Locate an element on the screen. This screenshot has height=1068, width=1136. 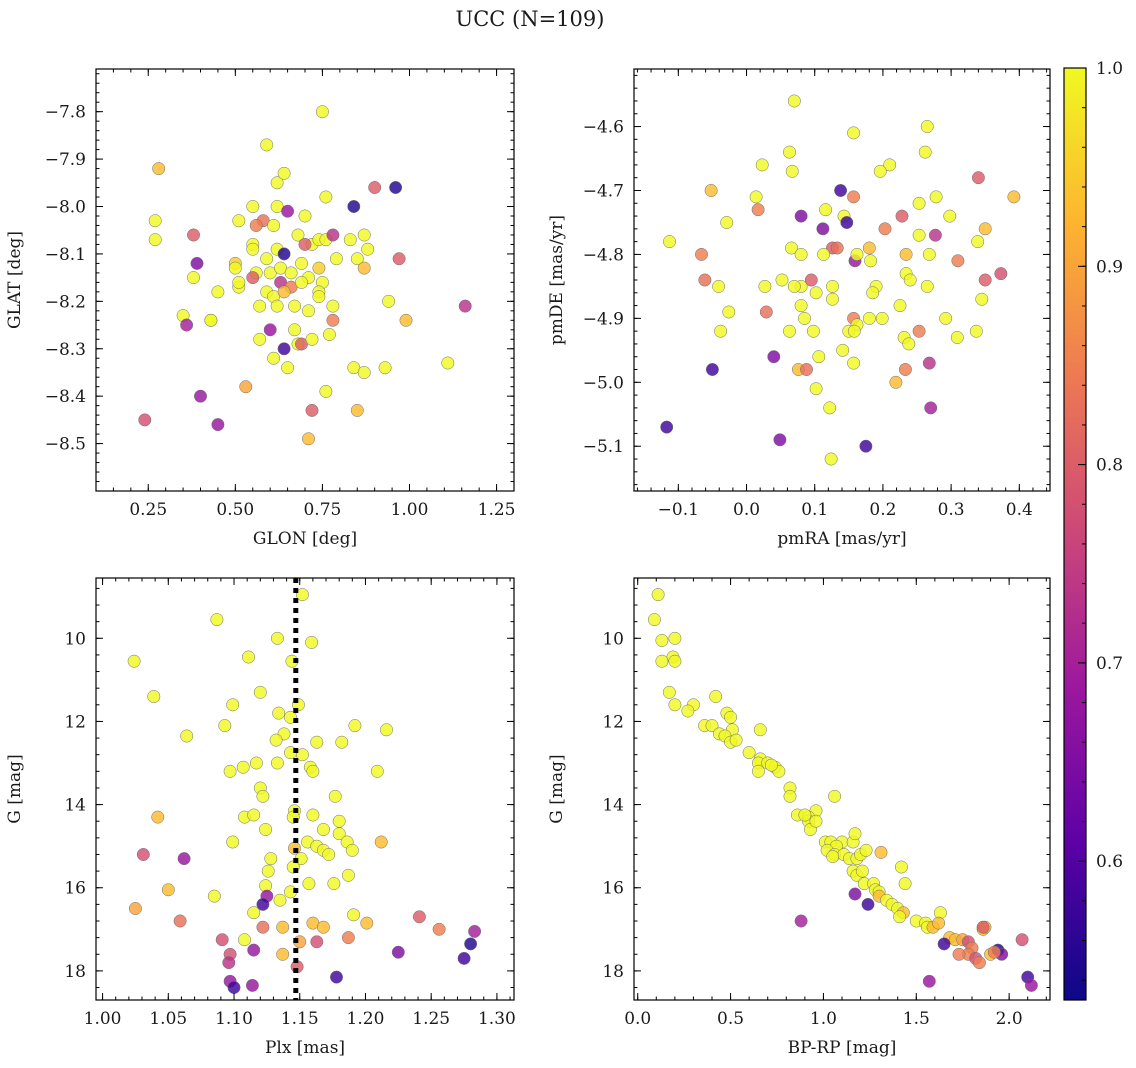
x-tick-label: 1.00 is located at coordinates (410, 510).